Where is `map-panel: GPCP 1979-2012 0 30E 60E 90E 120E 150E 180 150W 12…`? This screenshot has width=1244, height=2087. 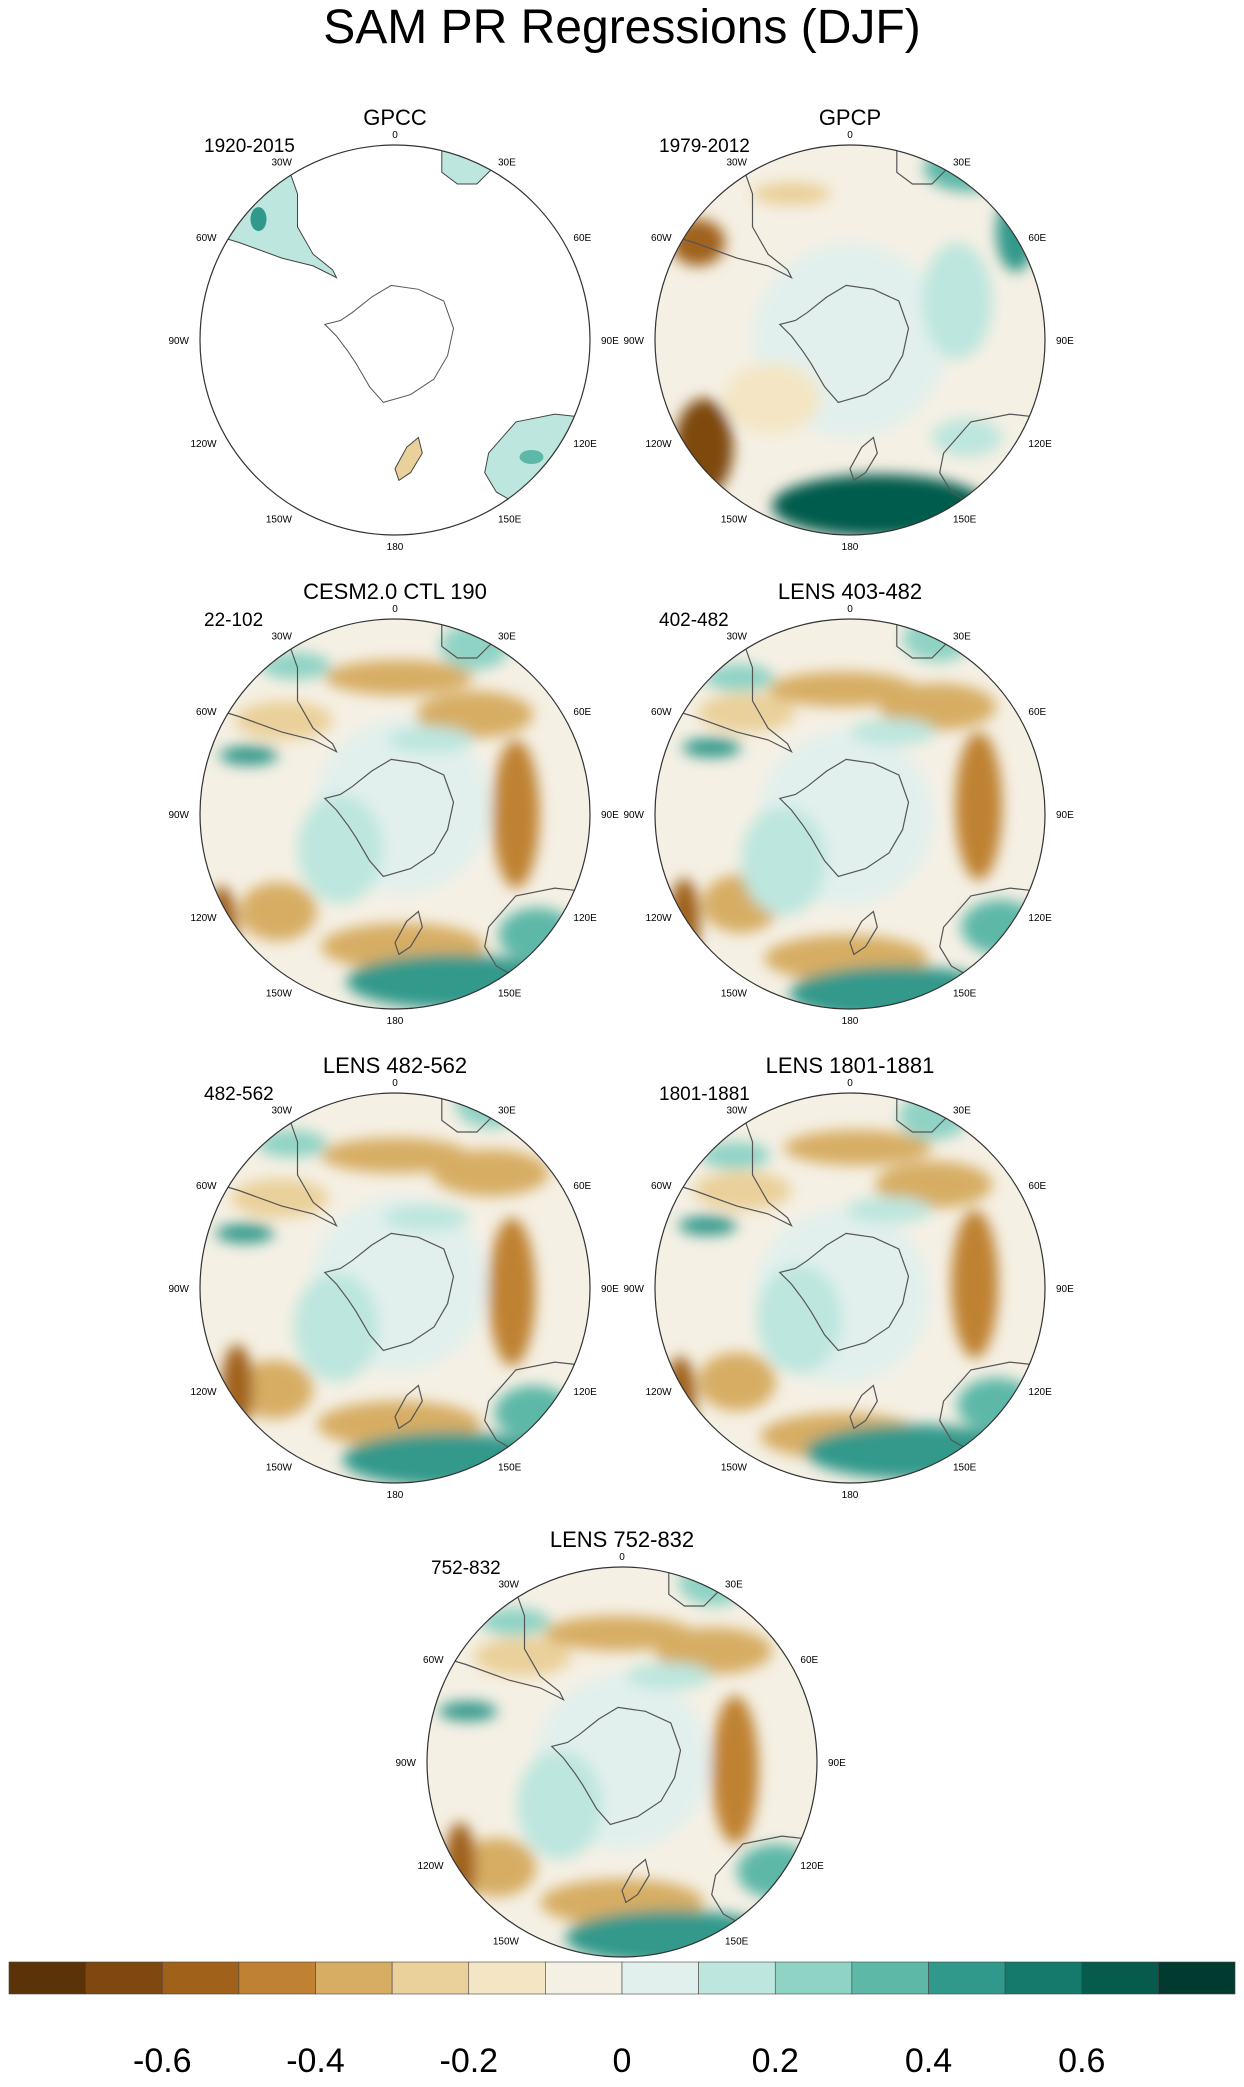
map-panel: GPCP 1979-2012 0 30E 60E 90E 120E 150E 180 150W 12… is located at coordinates (848, 329).